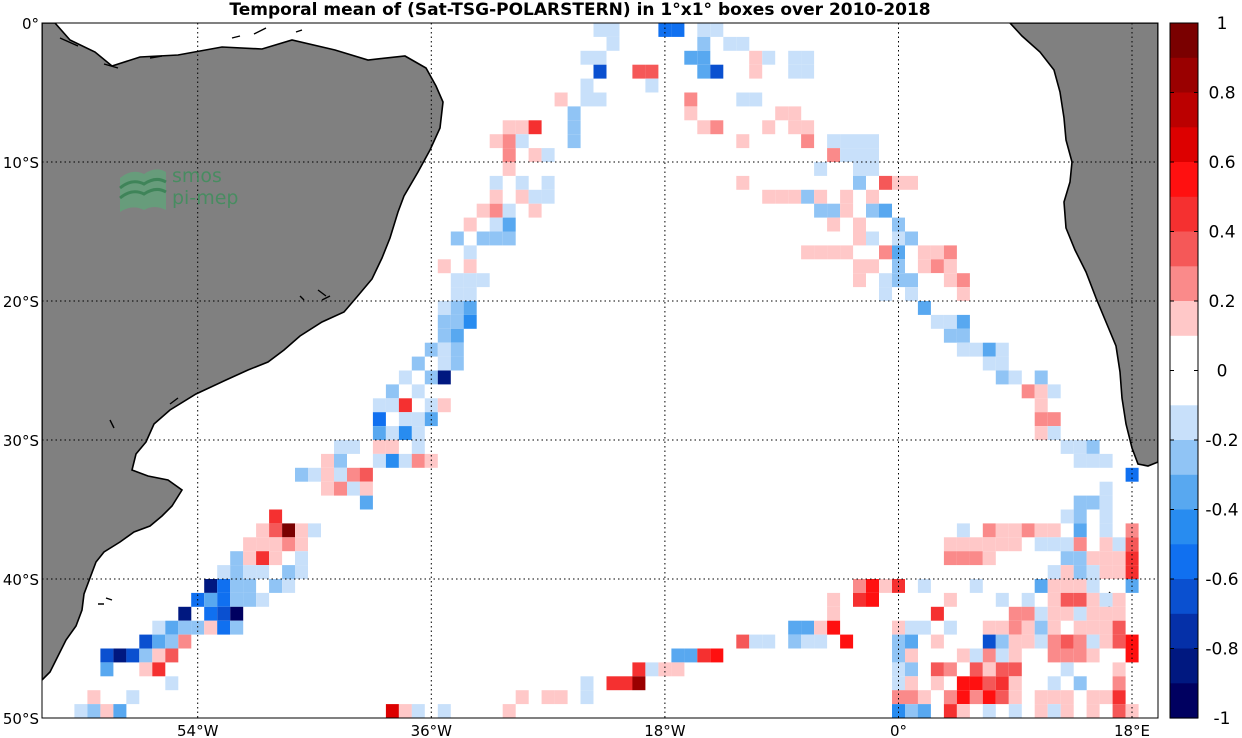 This screenshot has height=738, width=1242. I want to click on lon-tick-label-3: 0°, so click(898, 730).